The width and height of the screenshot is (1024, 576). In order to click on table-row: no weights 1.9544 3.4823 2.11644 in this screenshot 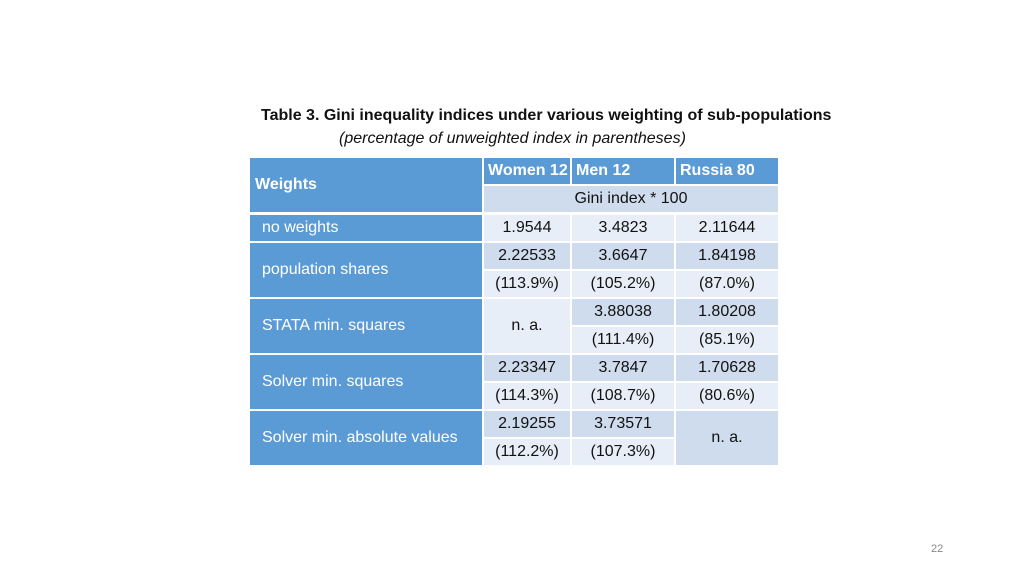, I will do `click(514, 227)`.